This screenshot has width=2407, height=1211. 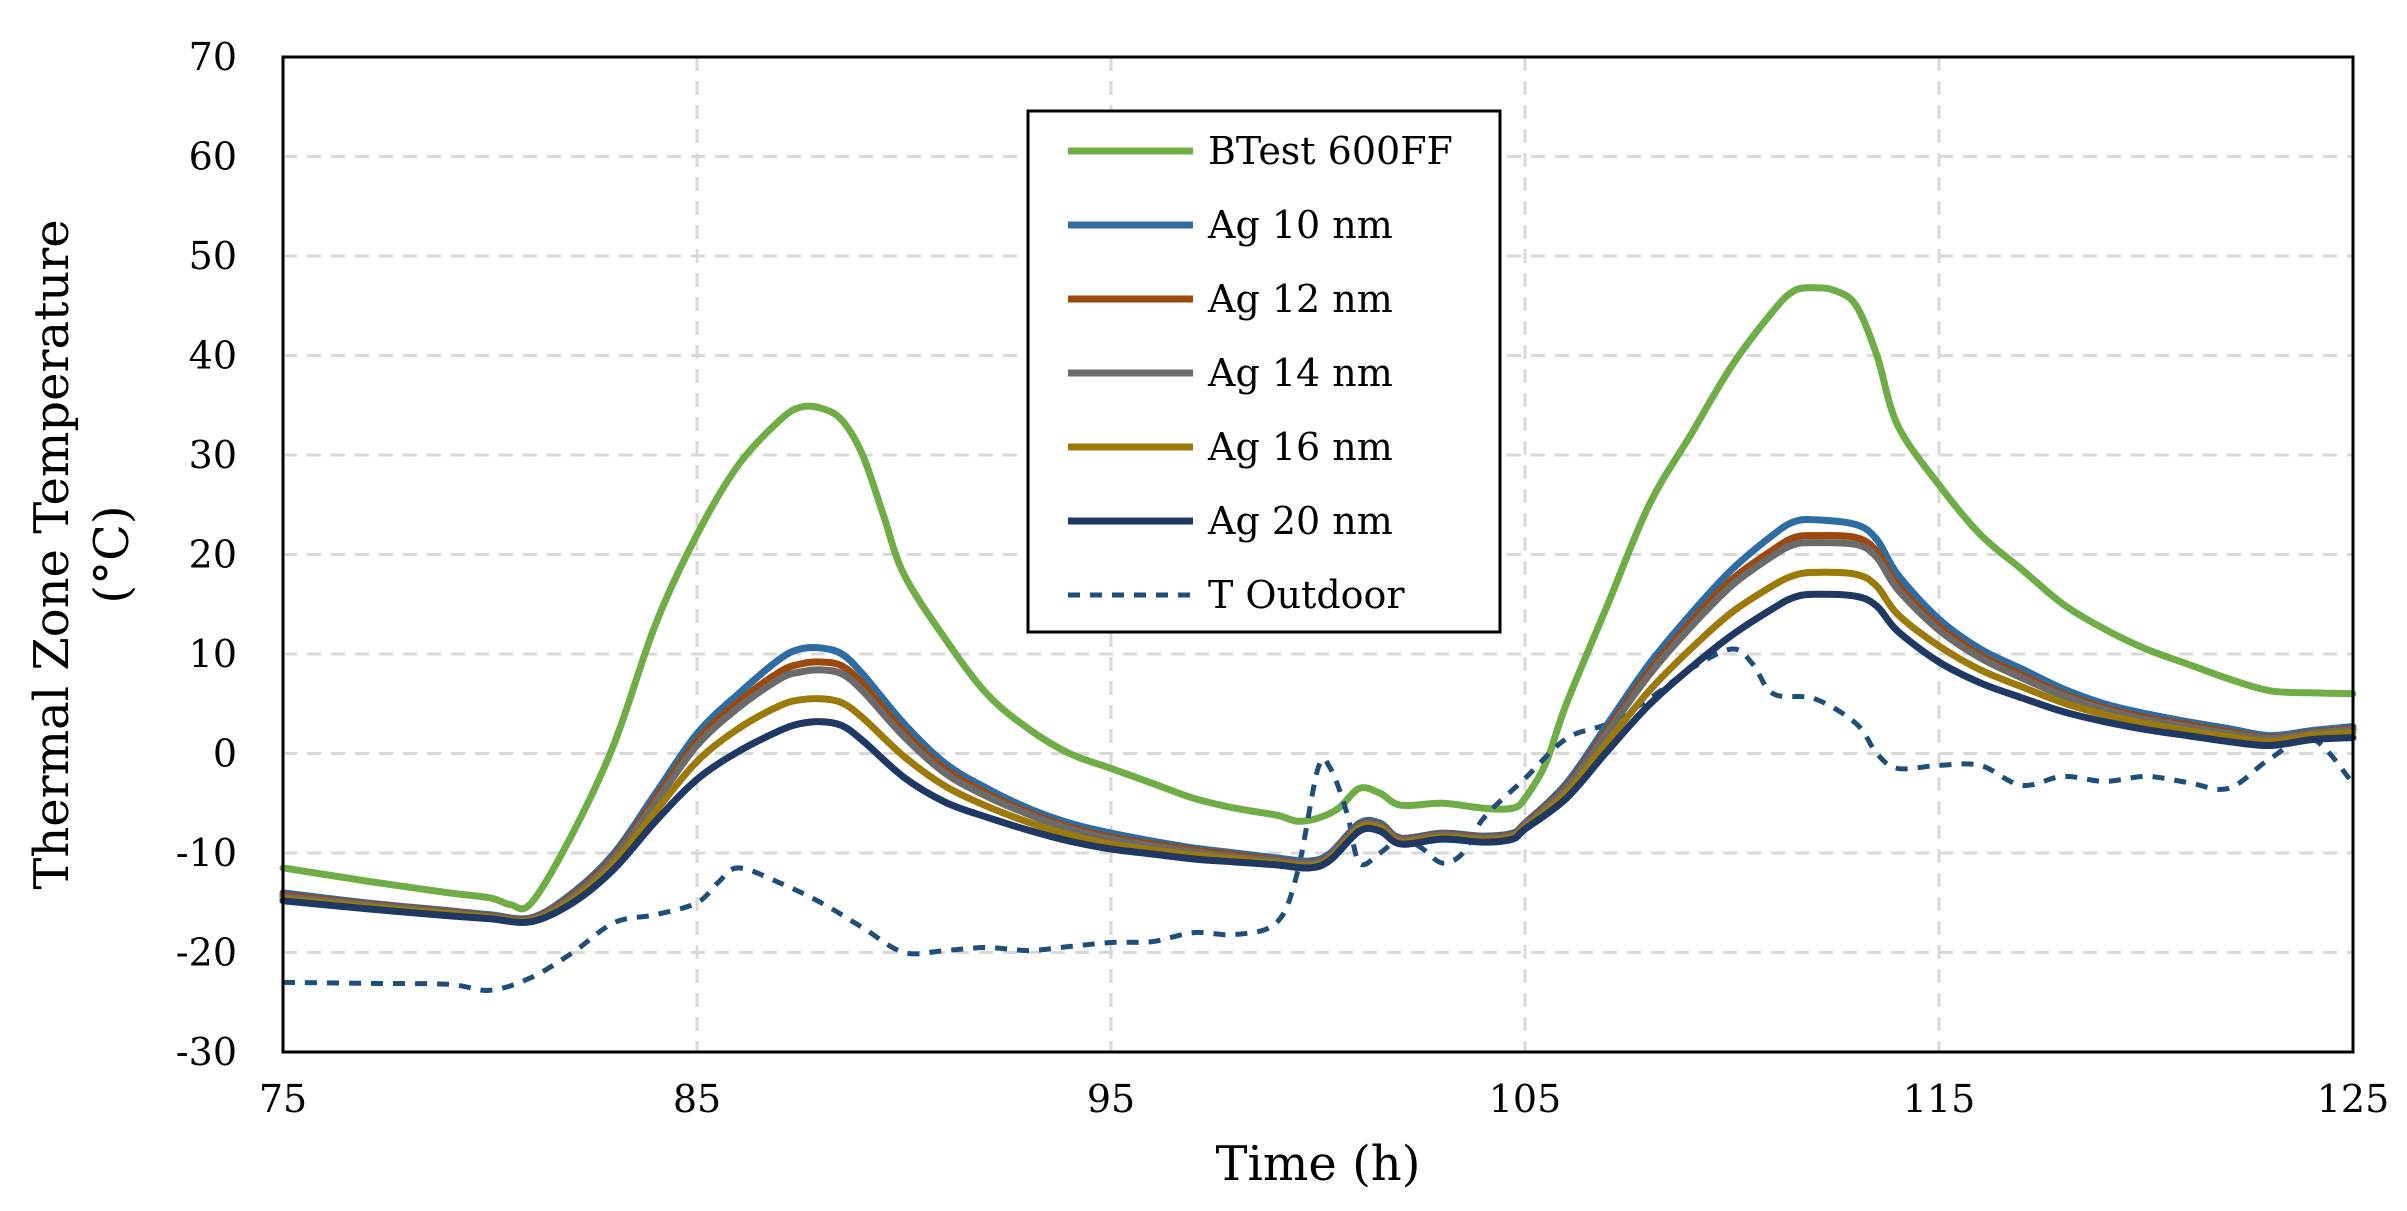 I want to click on y-tick-label: 30, so click(x=213, y=455).